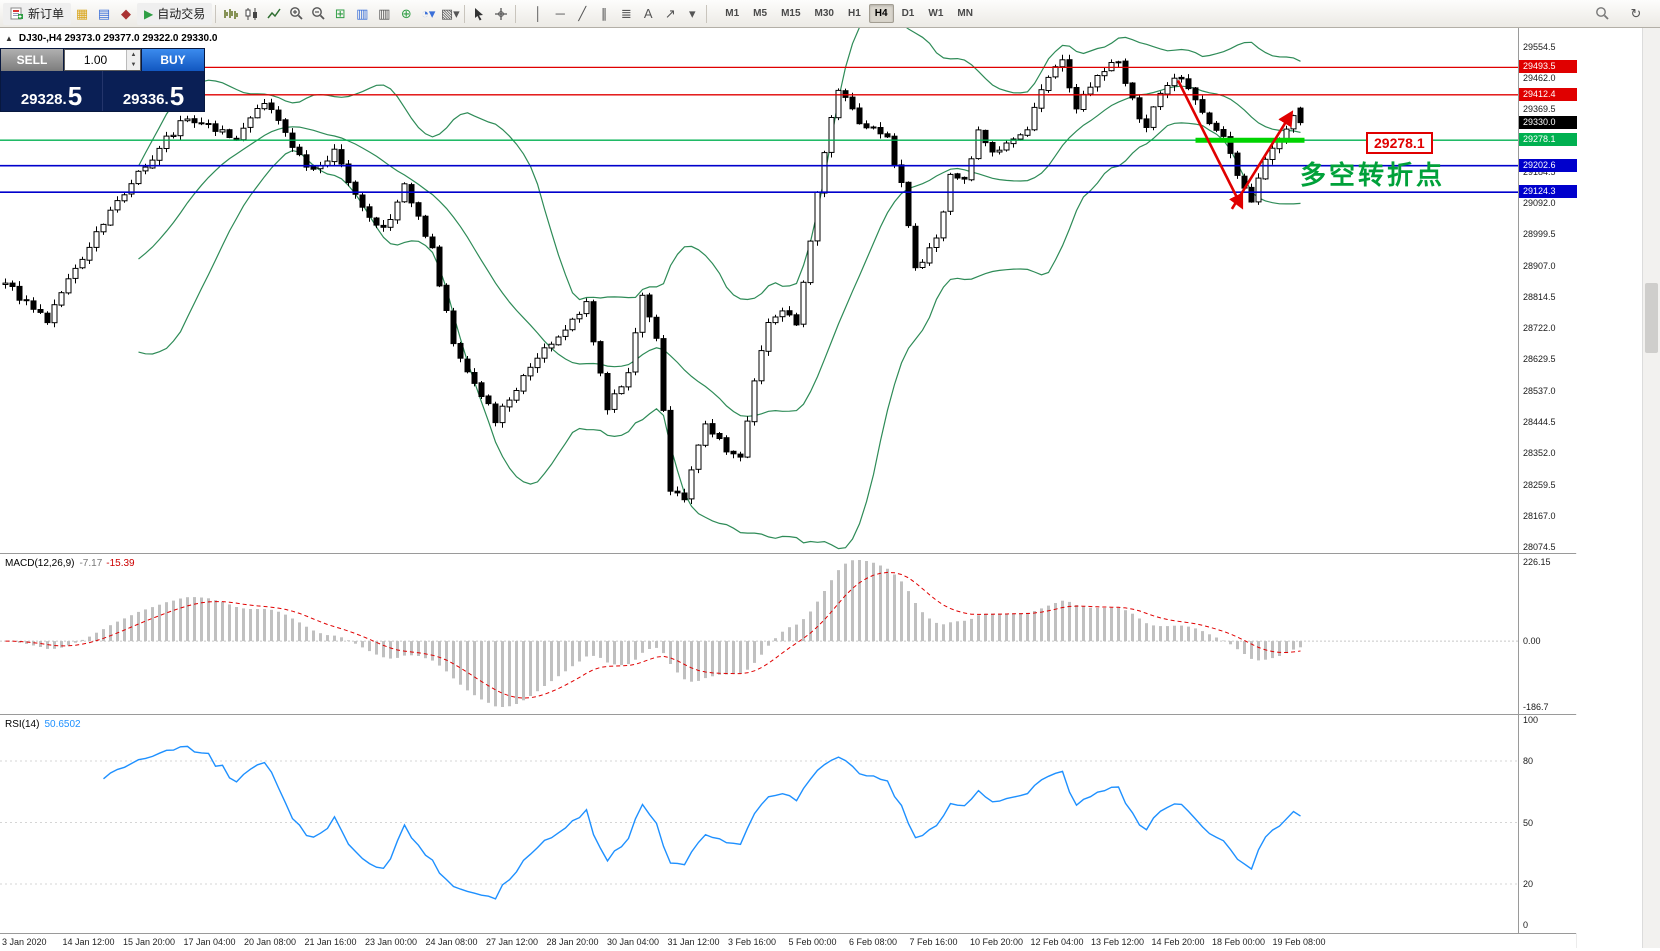 This screenshot has height=951, width=1660. Describe the element at coordinates (604, 13) in the screenshot. I see `equidistant-channel-icon: ∥` at that location.